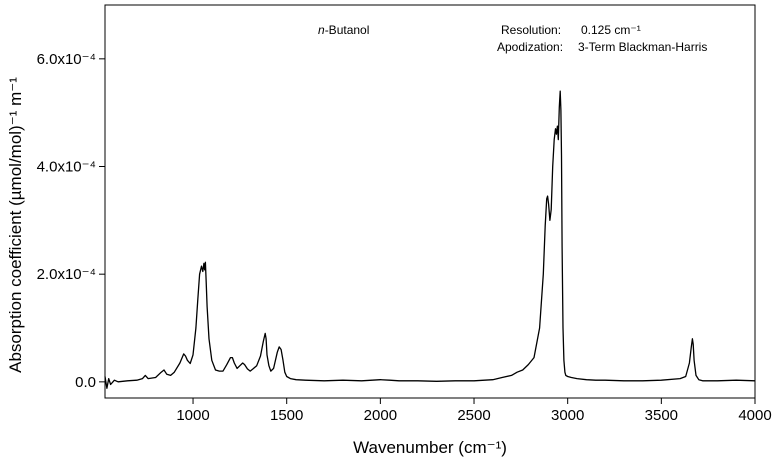 The height and width of the screenshot is (462, 774). Describe the element at coordinates (661, 415) in the screenshot. I see `x-tick-label: 3500` at that location.